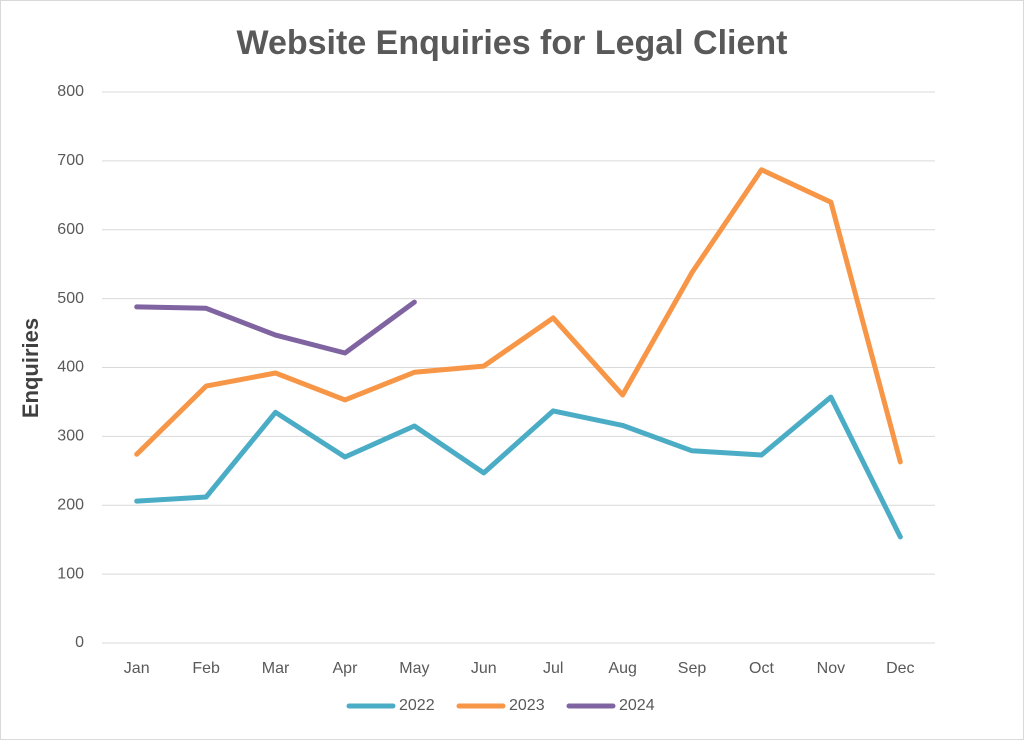  Describe the element at coordinates (692, 668) in the screenshot. I see `x-tick-label: Sep` at that location.